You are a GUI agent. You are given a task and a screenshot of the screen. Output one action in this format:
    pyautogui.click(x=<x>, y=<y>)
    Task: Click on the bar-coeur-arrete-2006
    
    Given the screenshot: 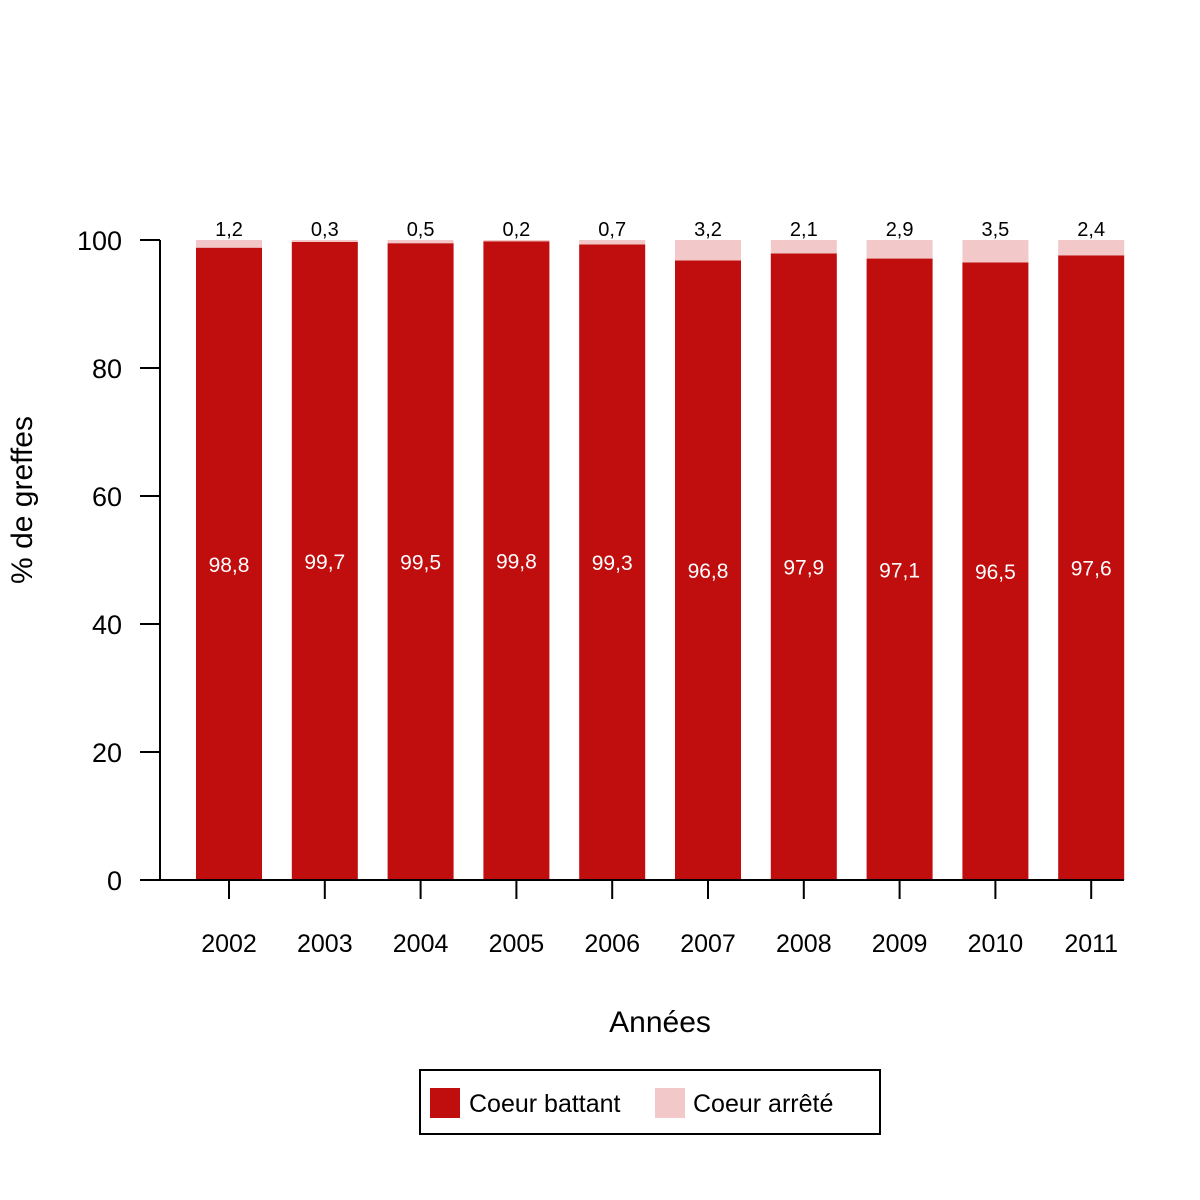 What is the action you would take?
    pyautogui.click(x=612, y=242)
    